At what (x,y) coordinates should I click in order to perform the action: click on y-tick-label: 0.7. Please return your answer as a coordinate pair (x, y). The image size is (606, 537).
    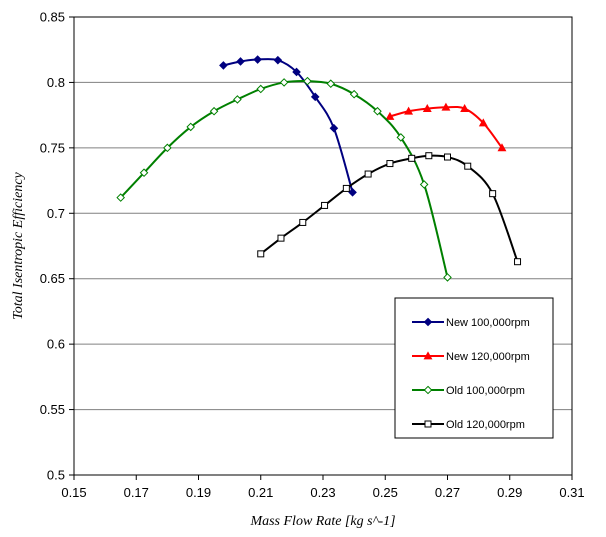
    Looking at the image, I should click on (56, 213).